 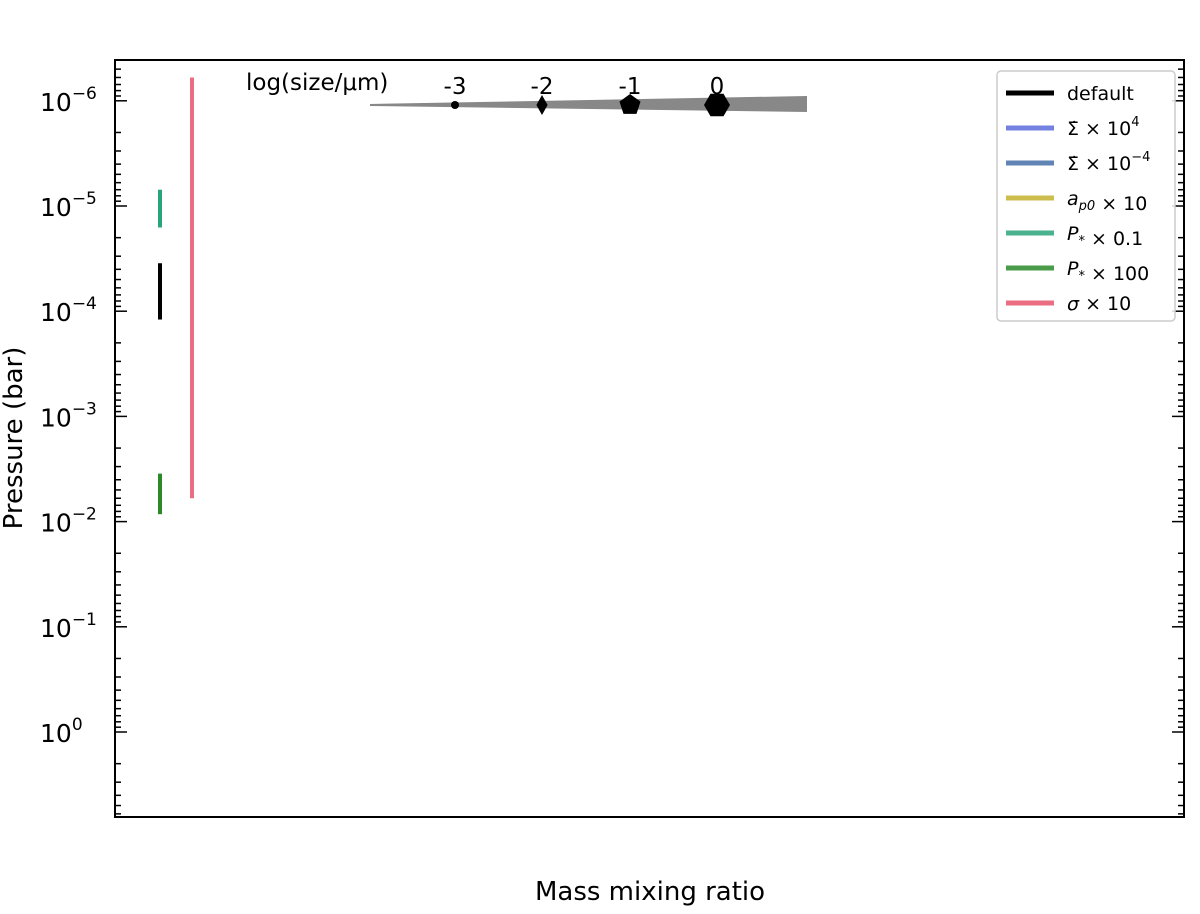 What do you see at coordinates (630, 87) in the screenshot?
I see `size-scale-label-2: -1` at bounding box center [630, 87].